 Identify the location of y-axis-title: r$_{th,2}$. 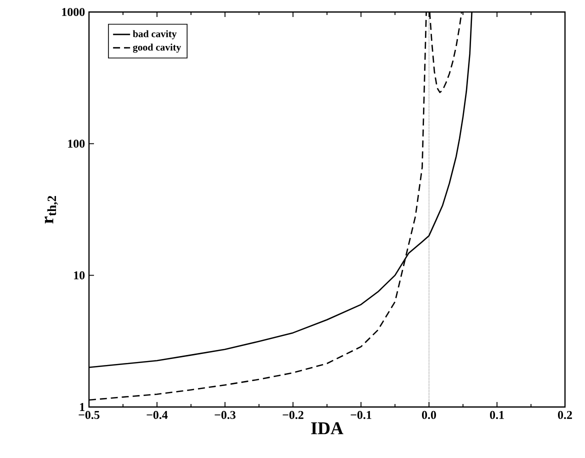
(51, 210).